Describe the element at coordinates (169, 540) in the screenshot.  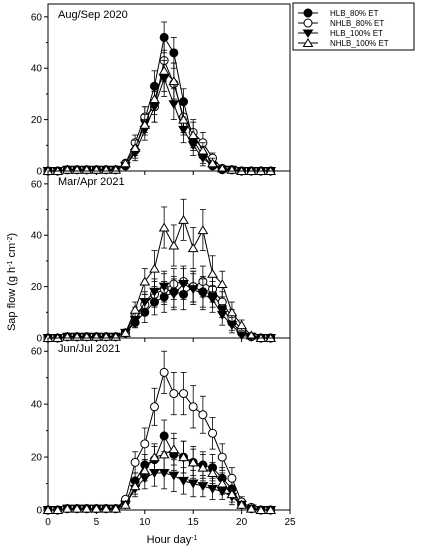
I see `x-axis-label-main: Hour day` at that location.